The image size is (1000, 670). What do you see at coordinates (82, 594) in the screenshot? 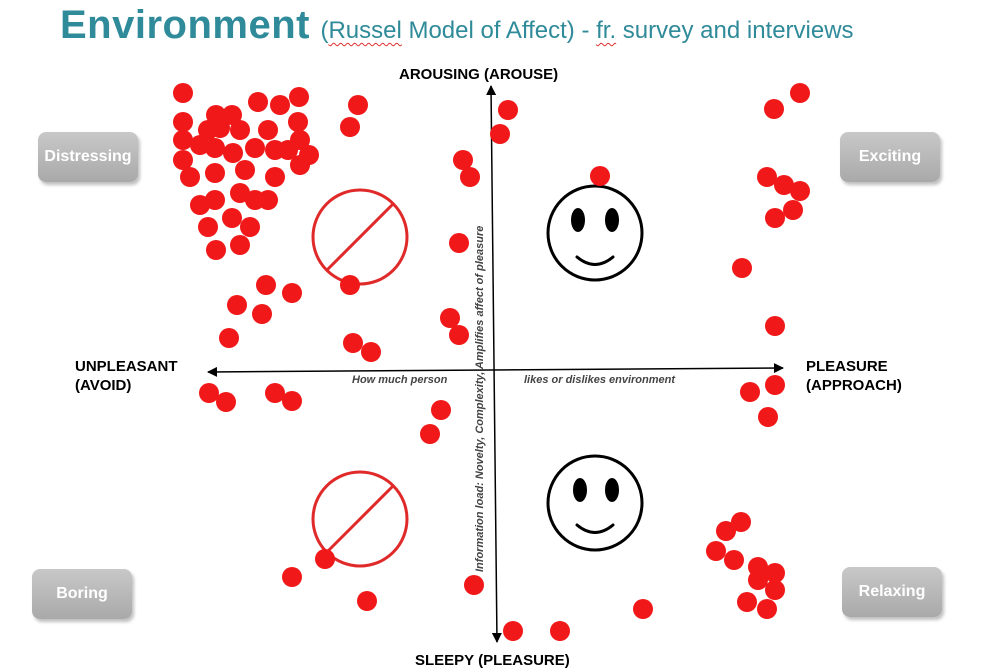
I see `quadrant-boring-button: Boring` at bounding box center [82, 594].